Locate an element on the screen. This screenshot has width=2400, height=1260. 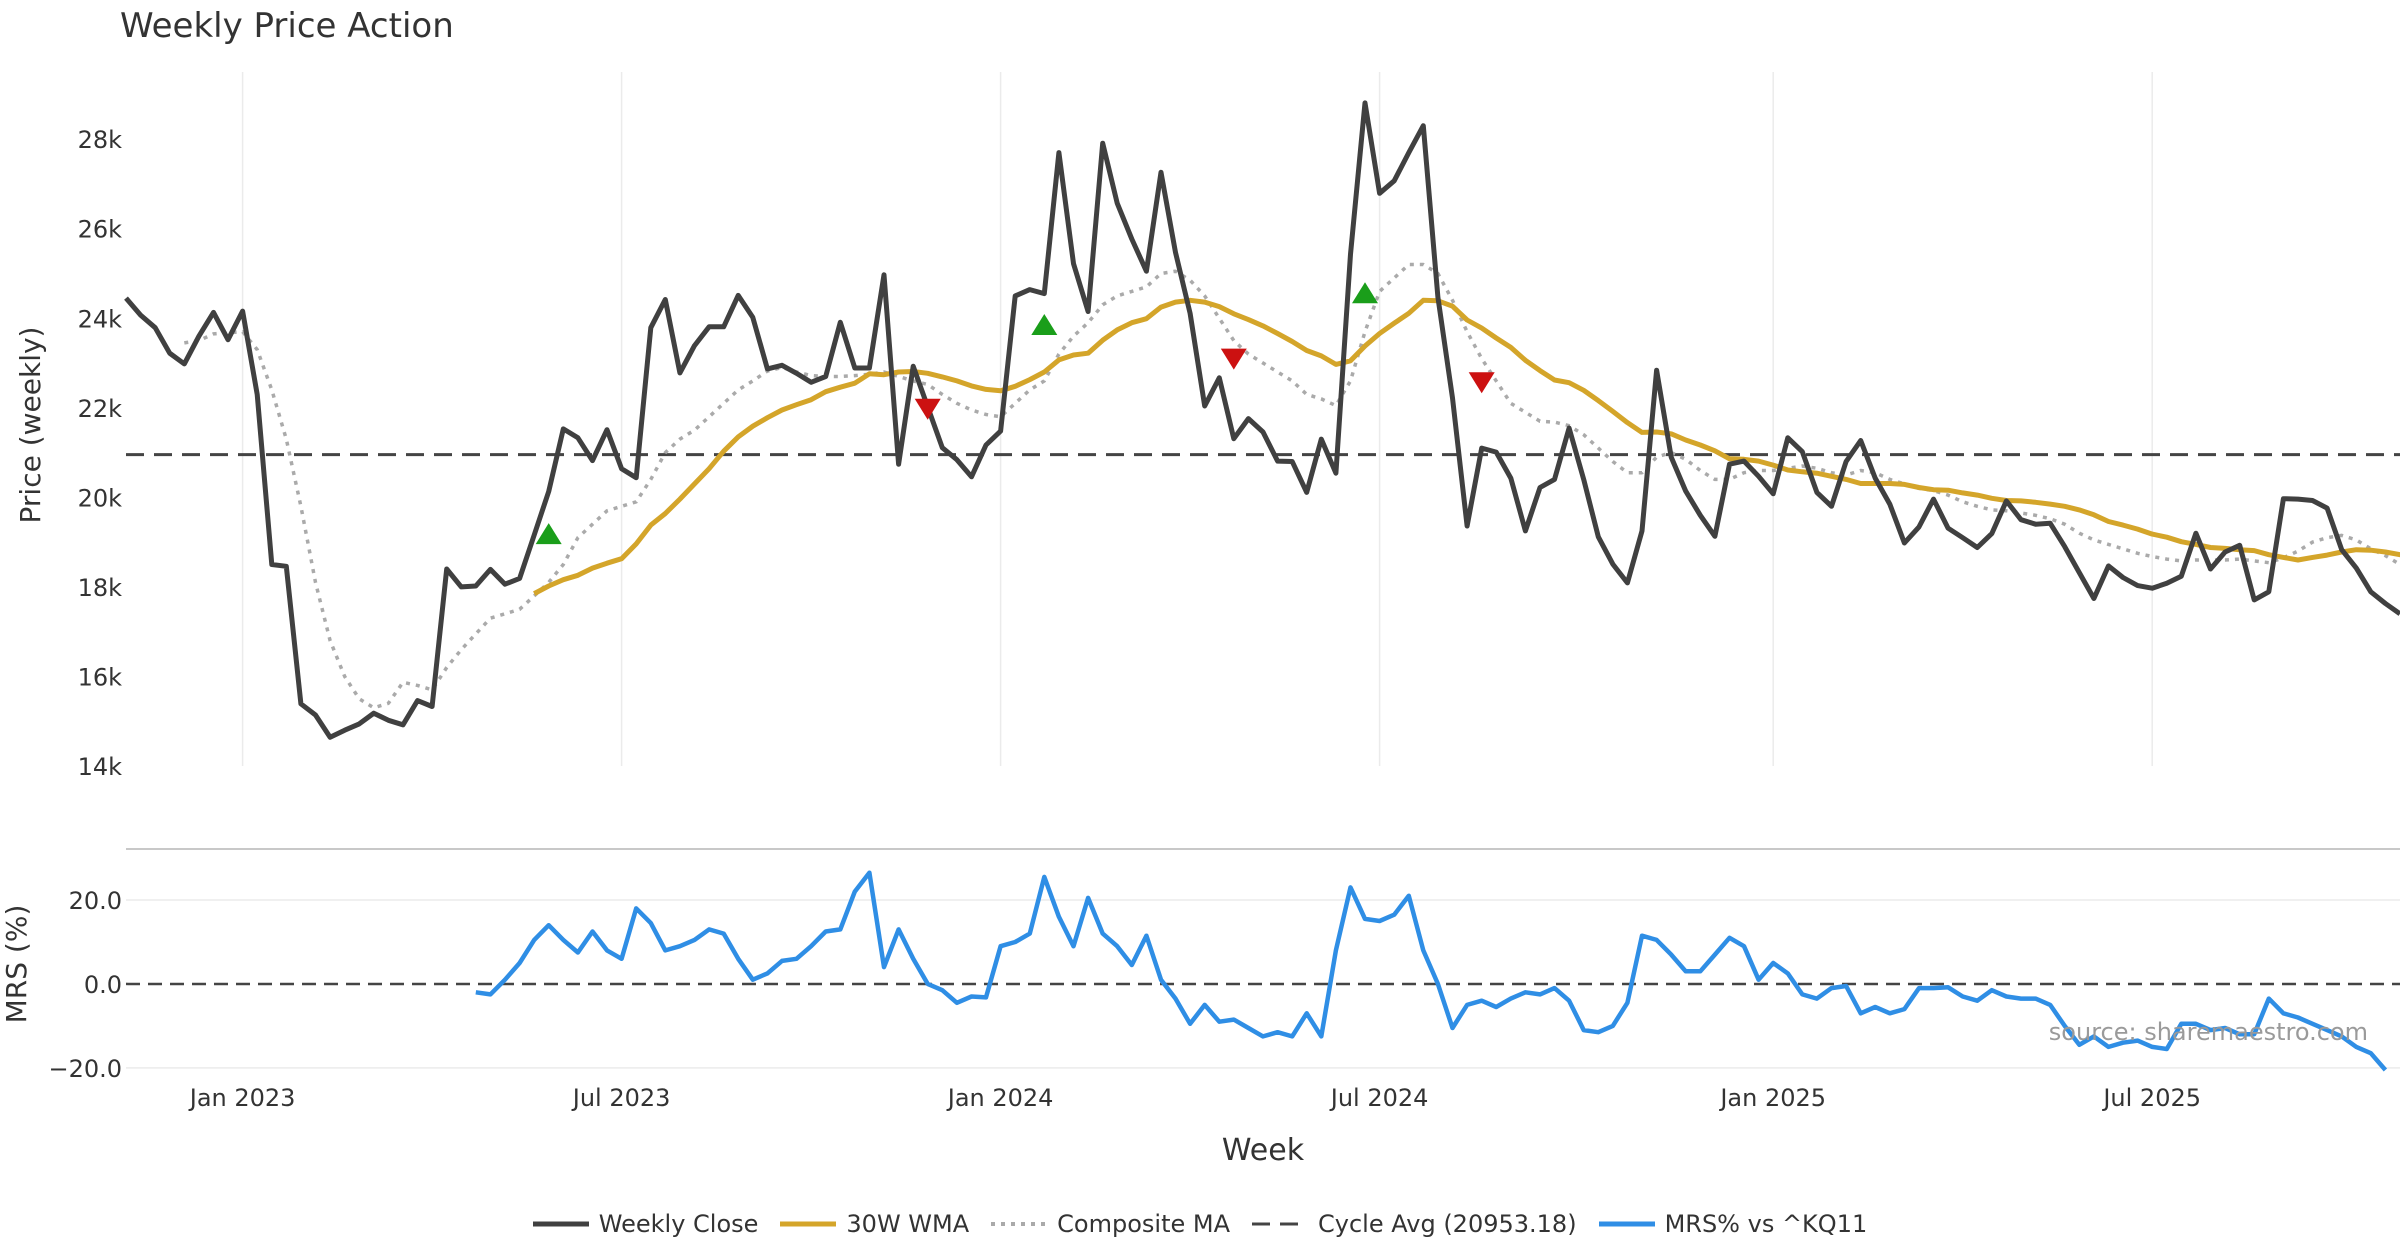
legend-label-composite-ma: Composite MA is located at coordinates (1144, 1224).